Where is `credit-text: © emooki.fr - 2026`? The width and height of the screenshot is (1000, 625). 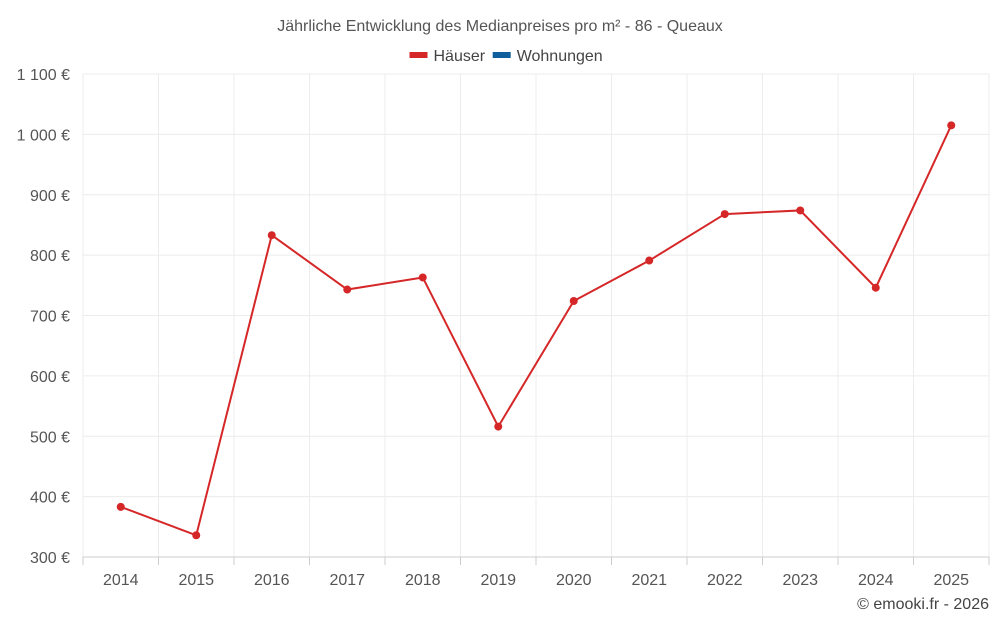 credit-text: © emooki.fr - 2026 is located at coordinates (923, 604).